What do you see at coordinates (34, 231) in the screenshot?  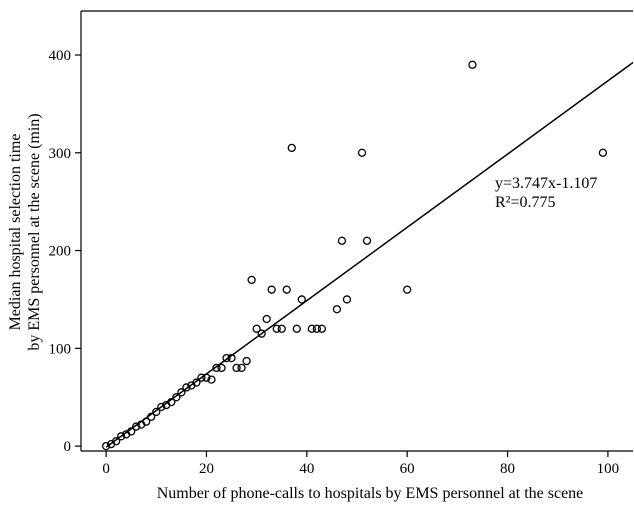 I see `y-axis-label-line-2: by EMS personnel at the scene (min)` at bounding box center [34, 231].